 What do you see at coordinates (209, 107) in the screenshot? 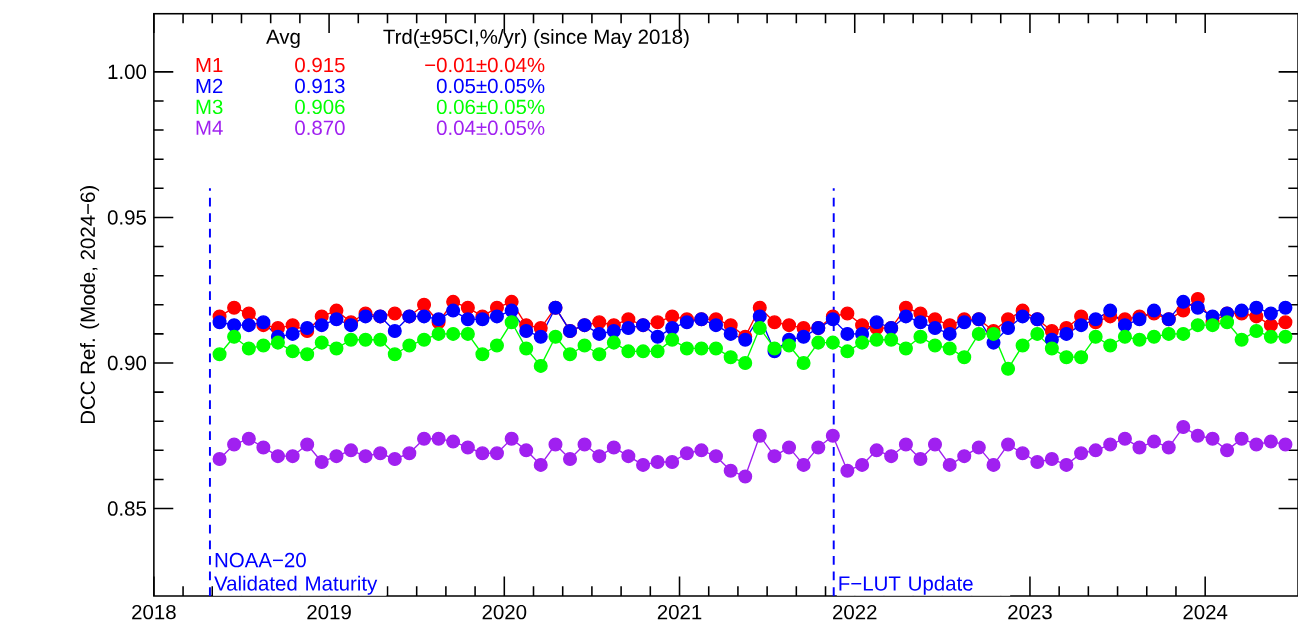
I see `text: M3` at bounding box center [209, 107].